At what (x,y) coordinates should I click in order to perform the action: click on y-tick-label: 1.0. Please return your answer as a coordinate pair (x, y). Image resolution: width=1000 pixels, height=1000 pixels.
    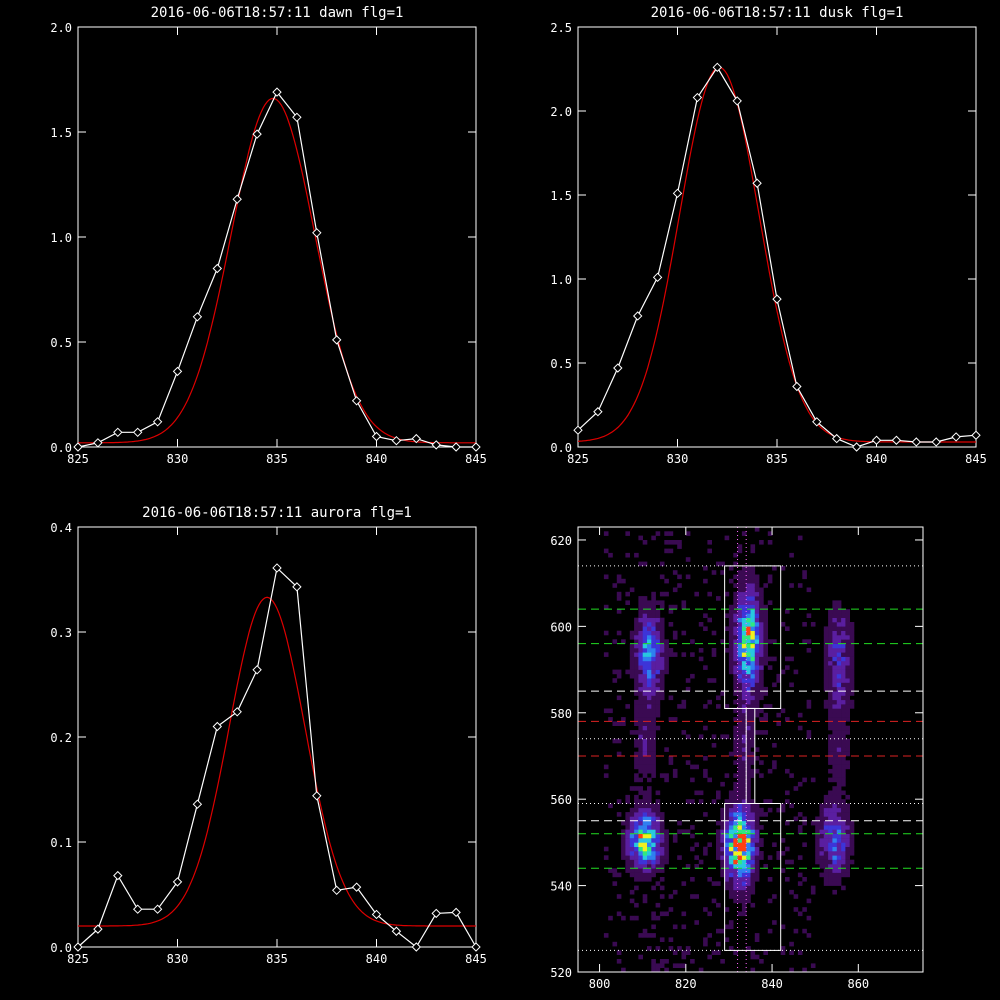
    Looking at the image, I should click on (561, 280).